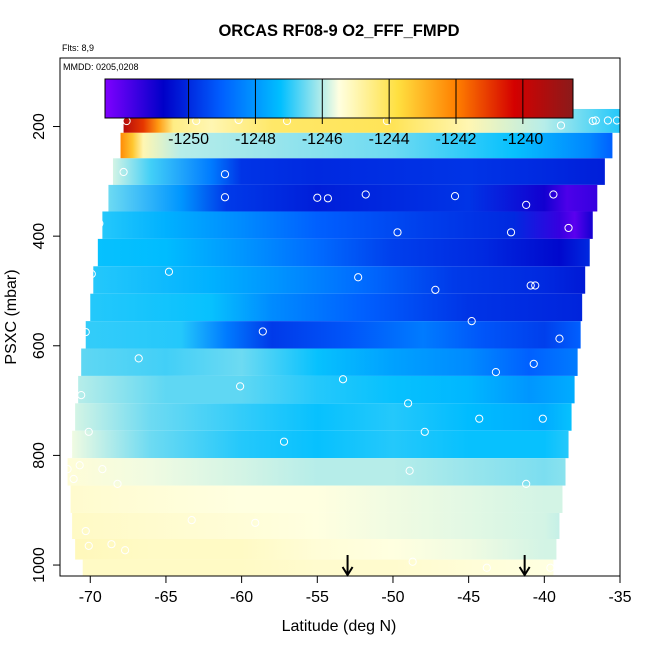 Image resolution: width=650 pixels, height=650 pixels. I want to click on x-tick-label: -40, so click(544, 597).